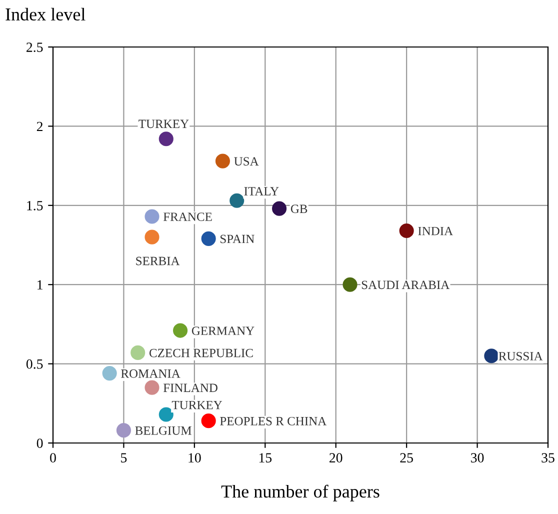 The height and width of the screenshot is (514, 558). I want to click on series-label: SAUDI ARABIA, so click(406, 285).